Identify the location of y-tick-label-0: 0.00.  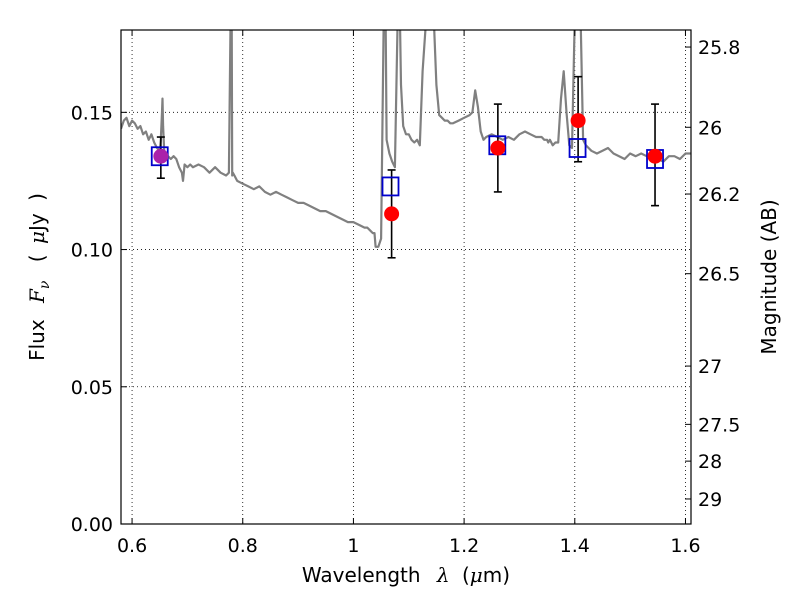
(92, 525).